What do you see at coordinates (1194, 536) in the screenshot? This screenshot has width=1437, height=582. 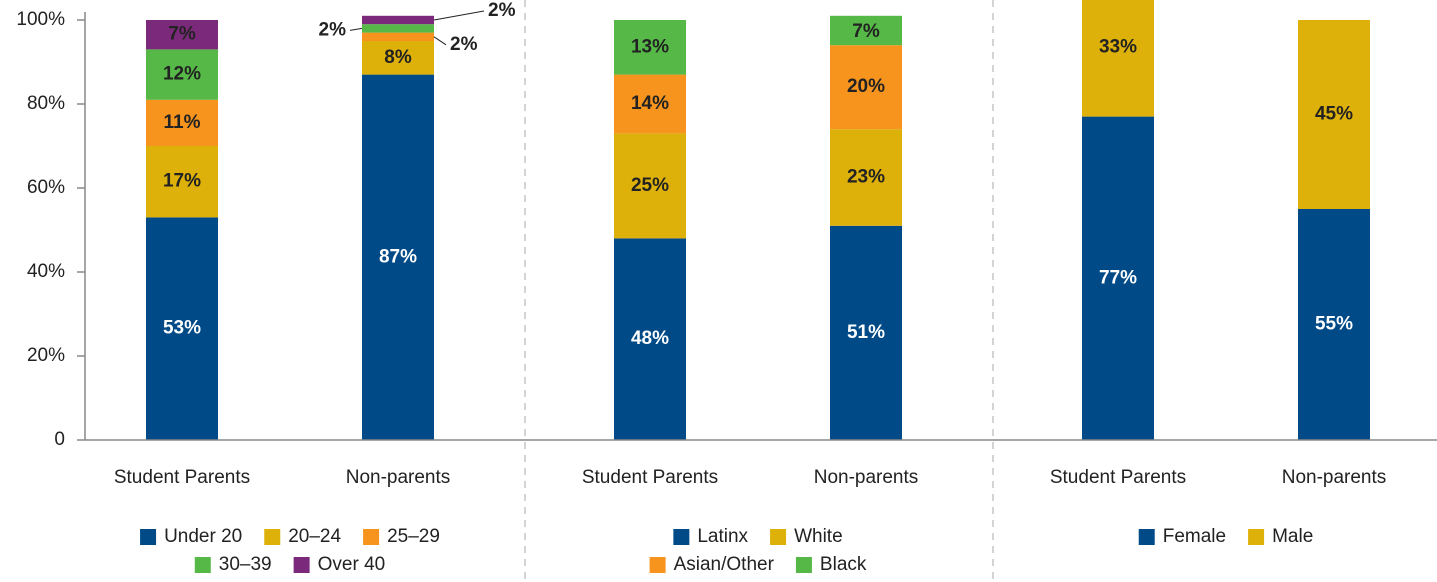 I see `legend-label: Female` at bounding box center [1194, 536].